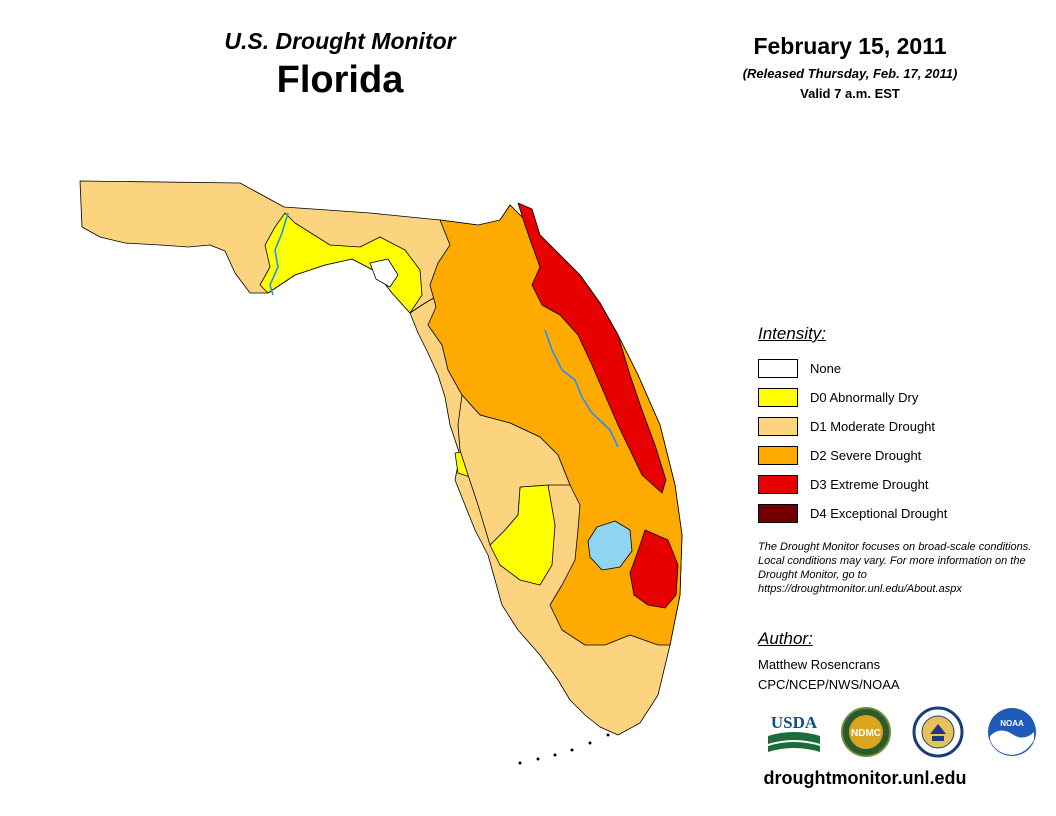  I want to click on legend-label: D1 Moderate Drought, so click(873, 426).